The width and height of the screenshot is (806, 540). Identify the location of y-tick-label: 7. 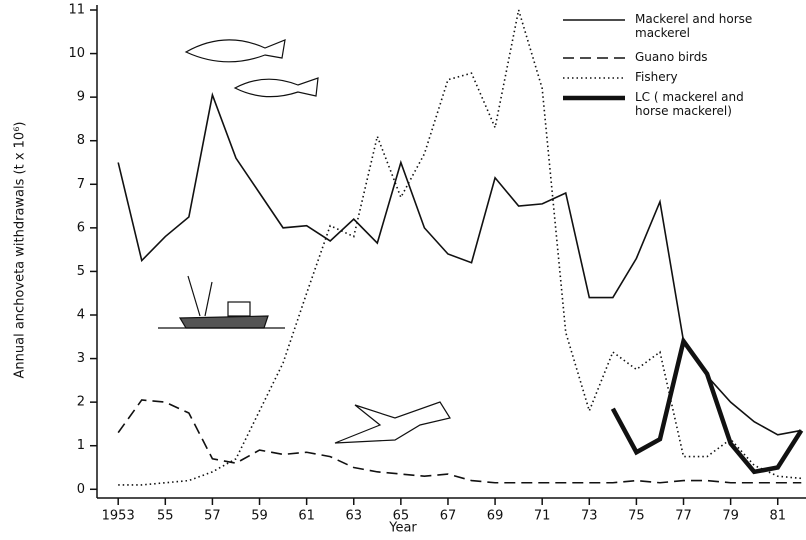
(81, 184).